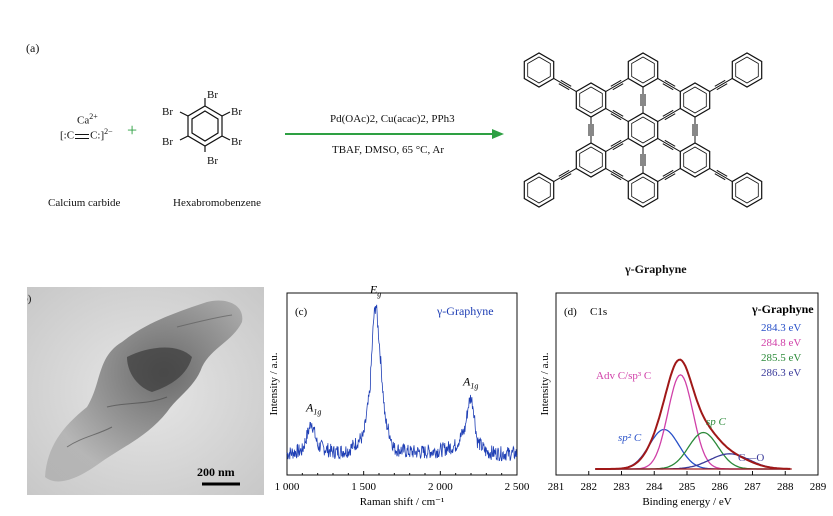  I want to click on x-tick-label: 284, so click(654, 487).